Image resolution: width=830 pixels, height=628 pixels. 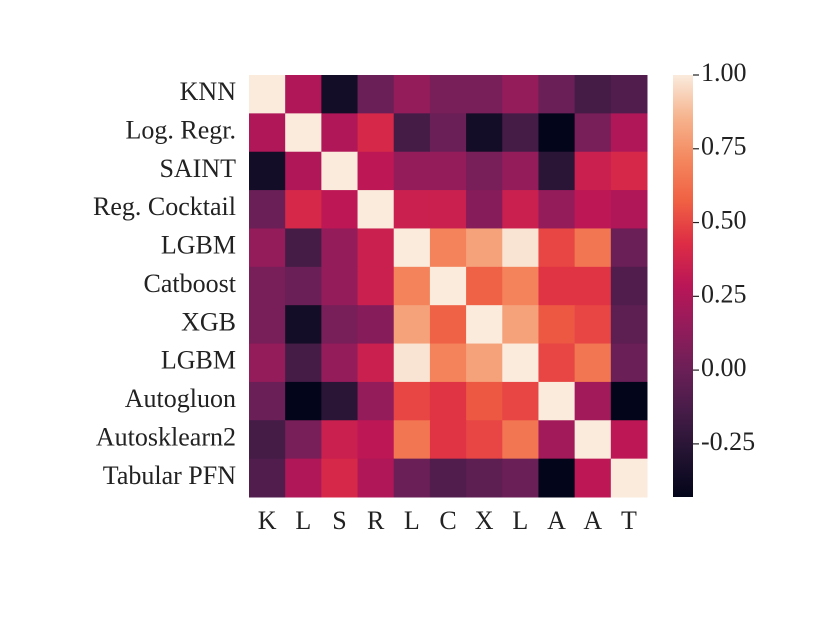 What do you see at coordinates (267, 520) in the screenshot?
I see `col-label: K` at bounding box center [267, 520].